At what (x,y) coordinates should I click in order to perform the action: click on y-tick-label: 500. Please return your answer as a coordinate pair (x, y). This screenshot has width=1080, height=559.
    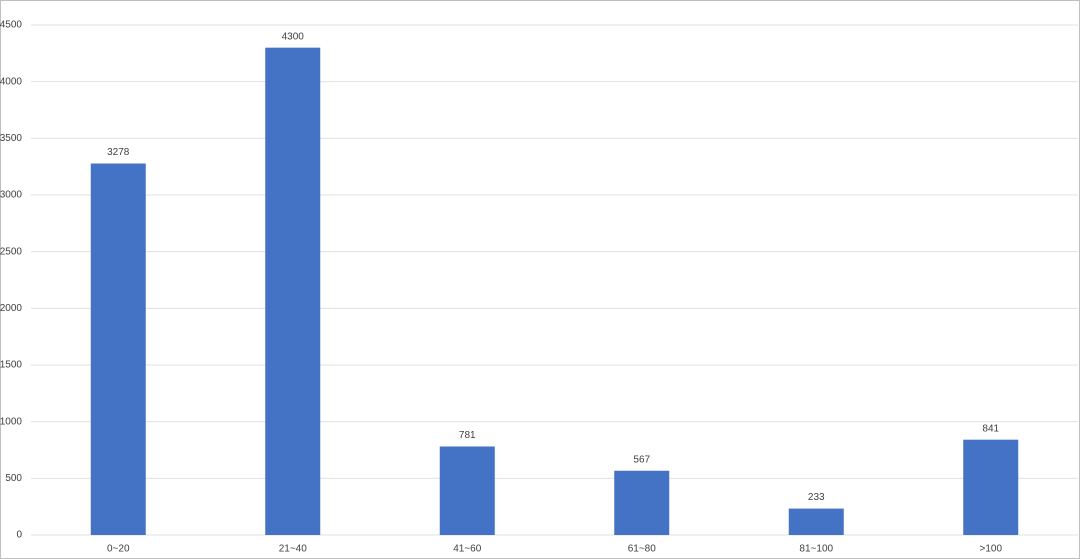
    Looking at the image, I should click on (13, 478).